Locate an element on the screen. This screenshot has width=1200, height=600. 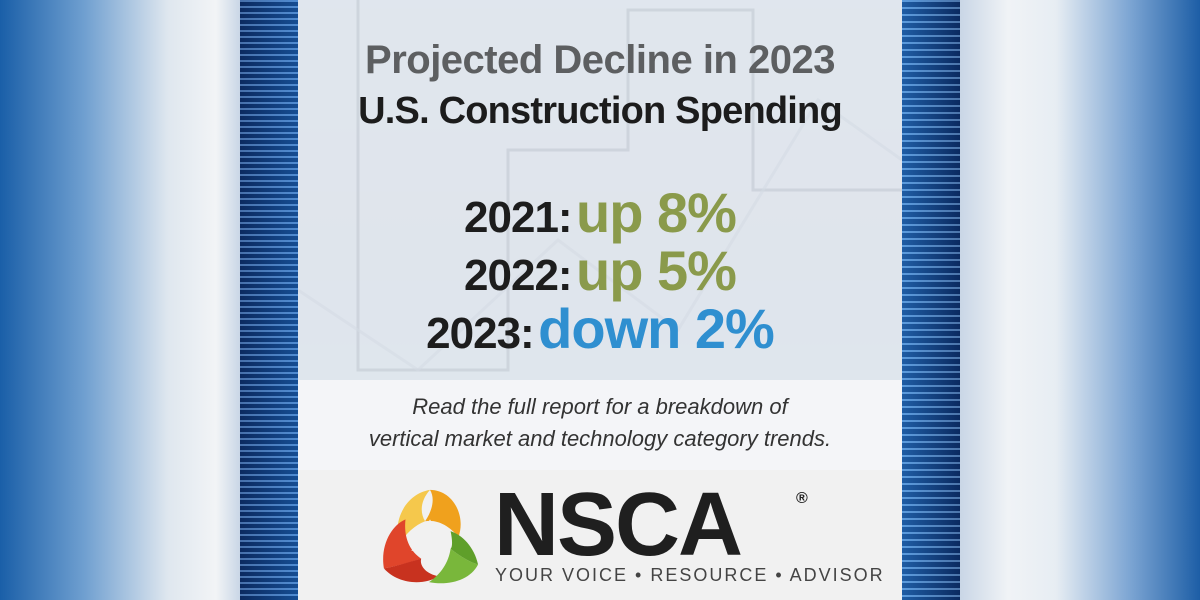
stat-year: 2023: is located at coordinates (480, 333).